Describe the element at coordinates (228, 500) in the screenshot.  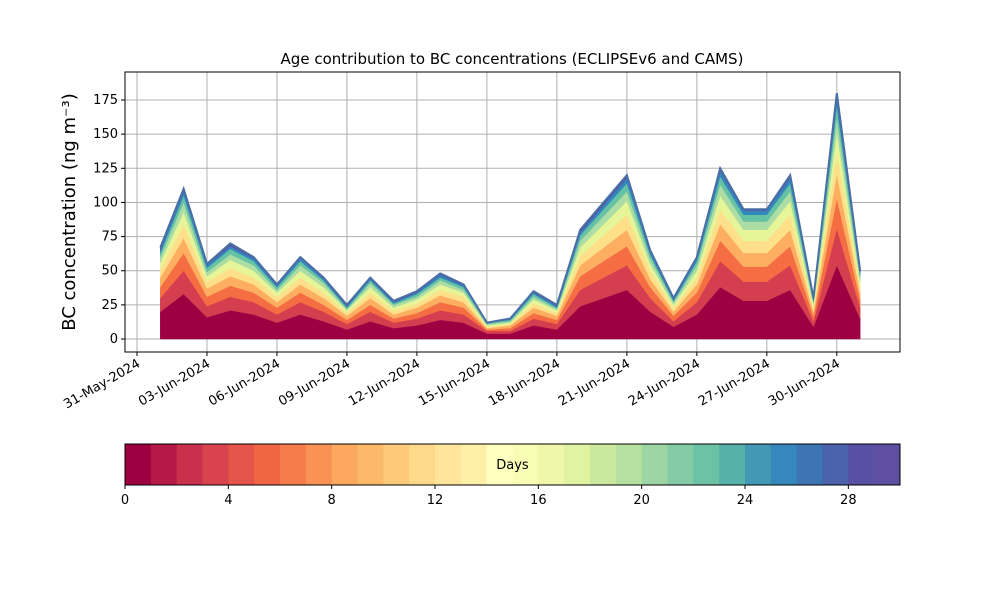
I see `colorbar-tick-label: 4` at that location.